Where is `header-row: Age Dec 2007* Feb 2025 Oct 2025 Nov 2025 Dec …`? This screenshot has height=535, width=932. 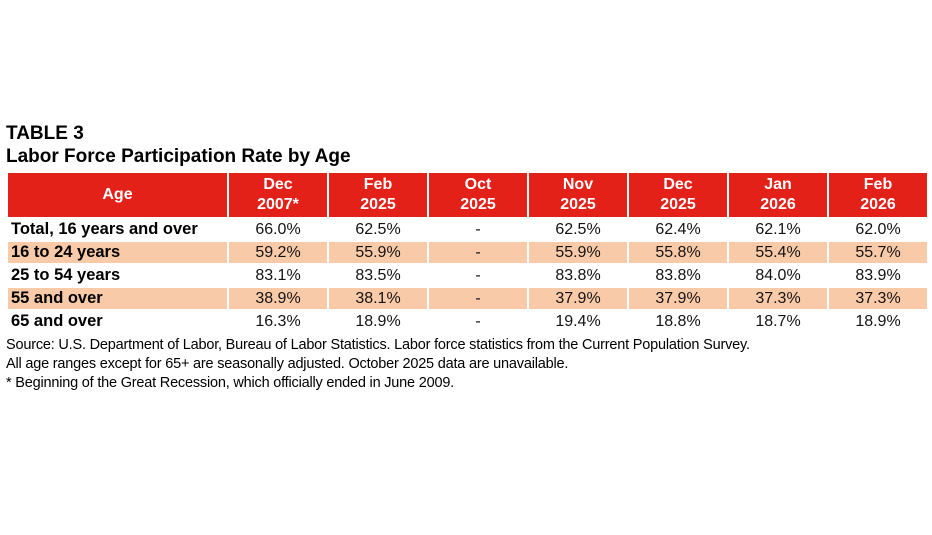
header-row: Age Dec 2007* Feb 2025 Oct 2025 Nov 2025 Dec … is located at coordinates (467, 195).